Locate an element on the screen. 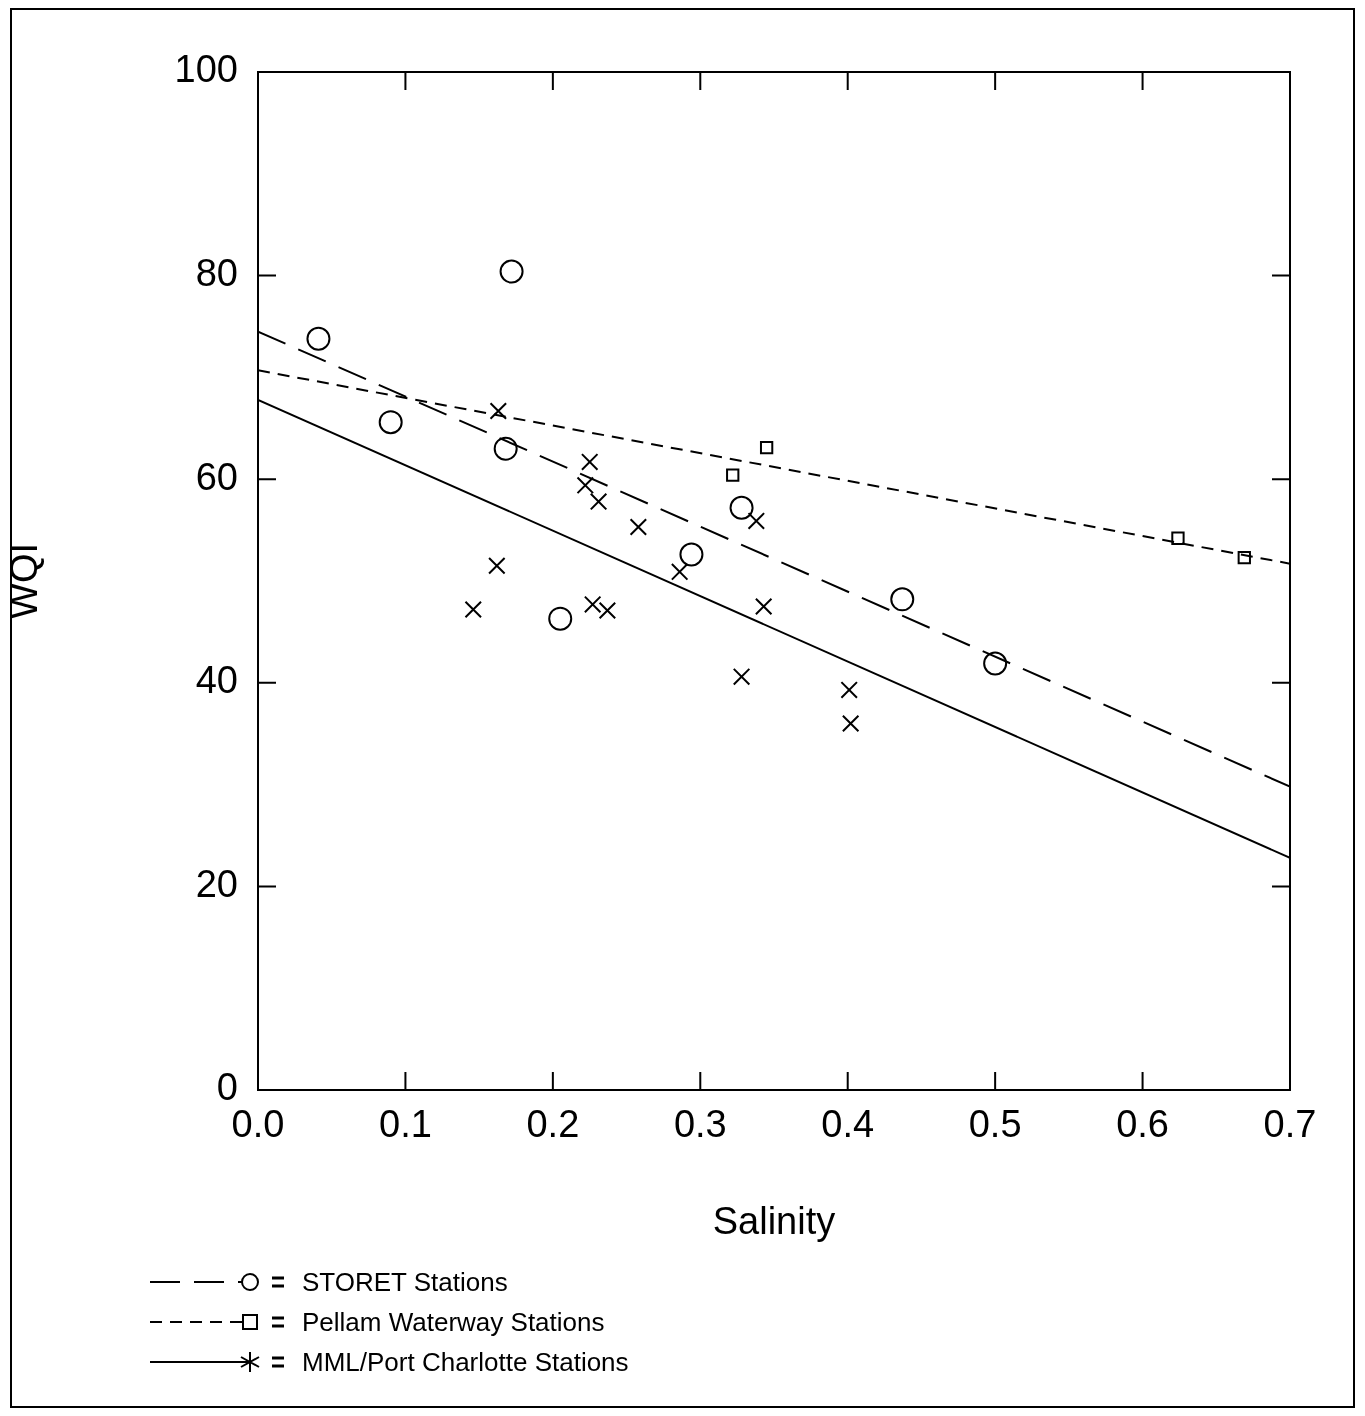 Image resolution: width=1365 pixels, height=1416 pixels. x-tick-label: 0.2 is located at coordinates (553, 1124).